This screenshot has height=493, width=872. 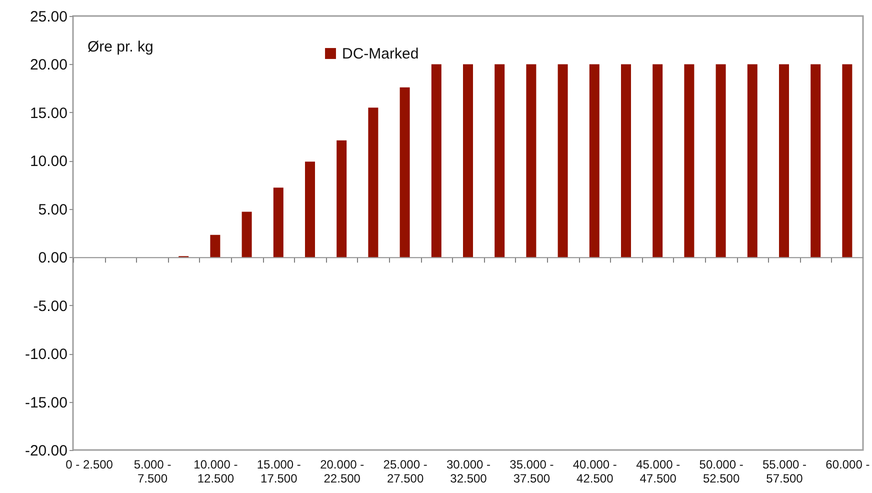 What do you see at coordinates (405, 472) in the screenshot?
I see `x-tick-label: 25.000 - 27.500` at bounding box center [405, 472].